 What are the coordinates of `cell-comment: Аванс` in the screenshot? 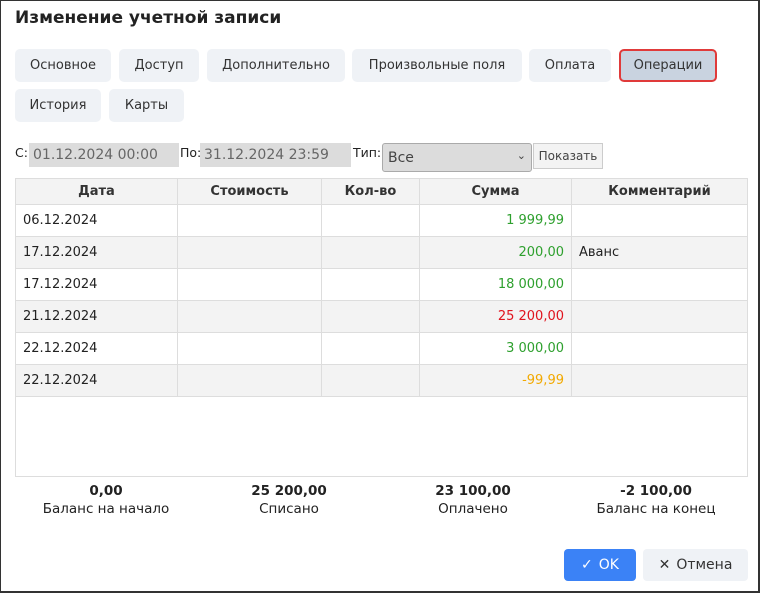 It's located at (599, 252).